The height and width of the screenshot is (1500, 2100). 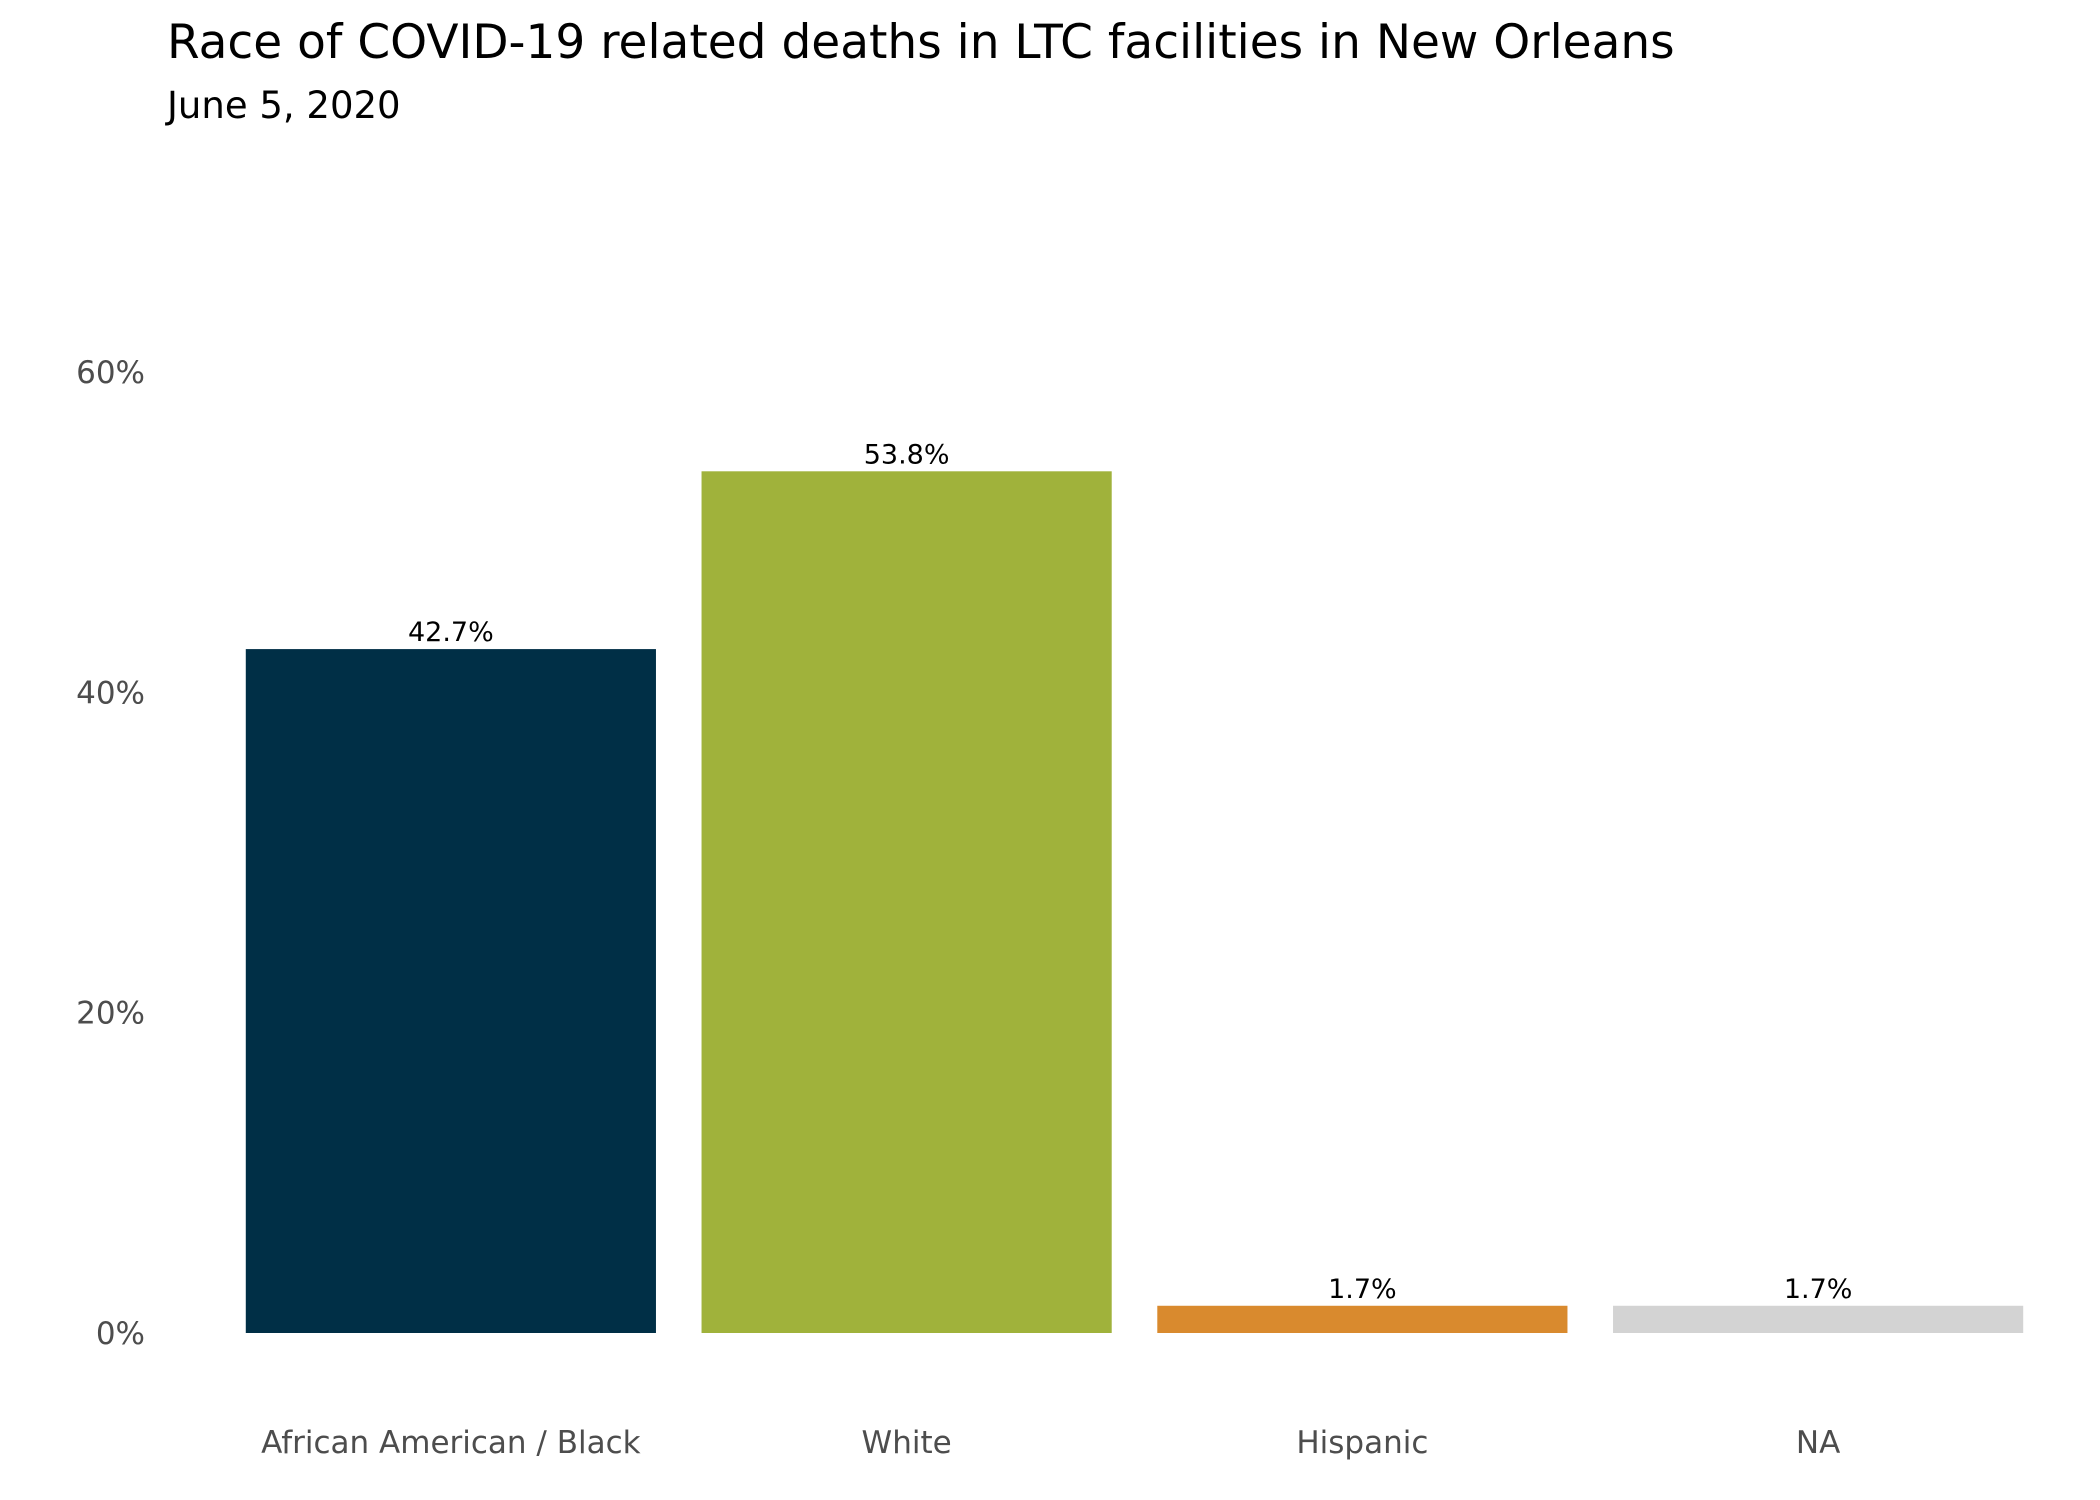 What do you see at coordinates (451, 1443) in the screenshot?
I see `x-category-label: African American / Black` at bounding box center [451, 1443].